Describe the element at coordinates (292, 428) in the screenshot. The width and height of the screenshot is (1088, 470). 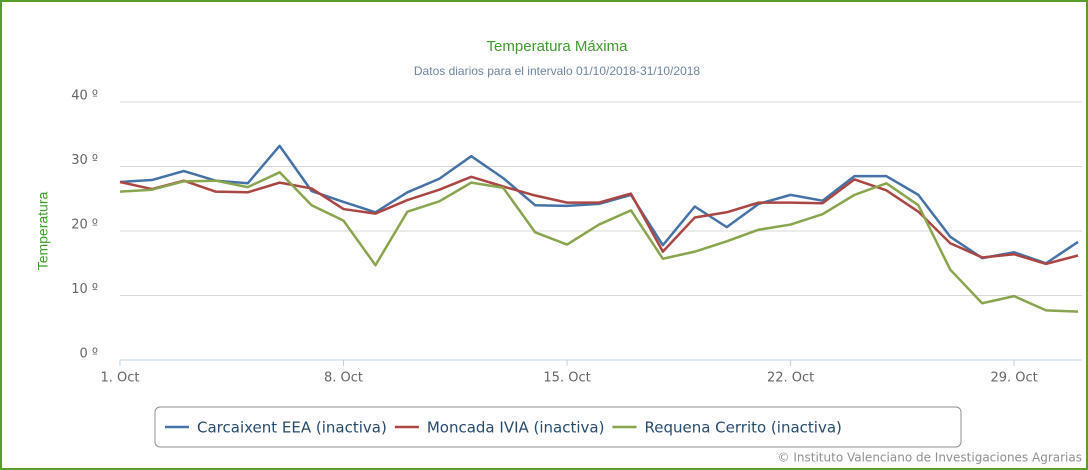
I see `legend-label: Carcaixent EEA (inactiva)` at that location.